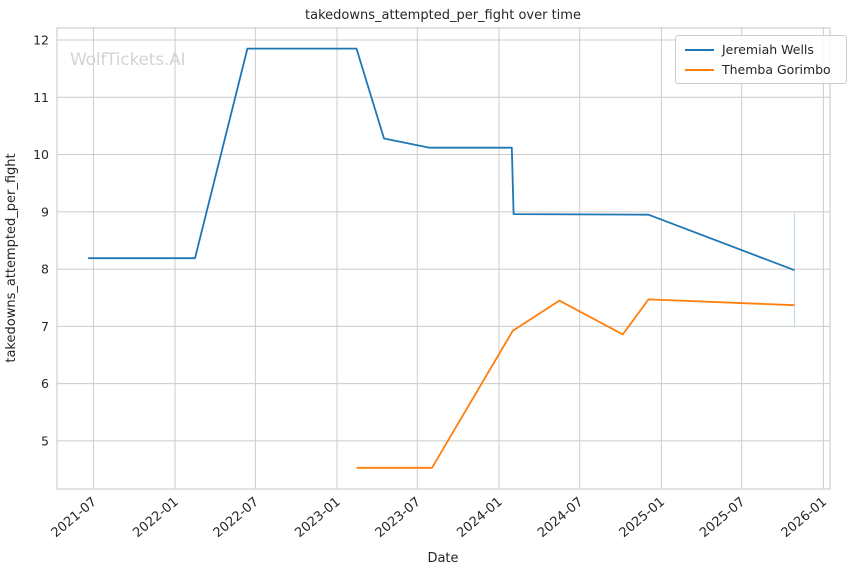 The height and width of the screenshot is (575, 855). I want to click on legend-item: Themba Gorimbo, so click(761, 69).